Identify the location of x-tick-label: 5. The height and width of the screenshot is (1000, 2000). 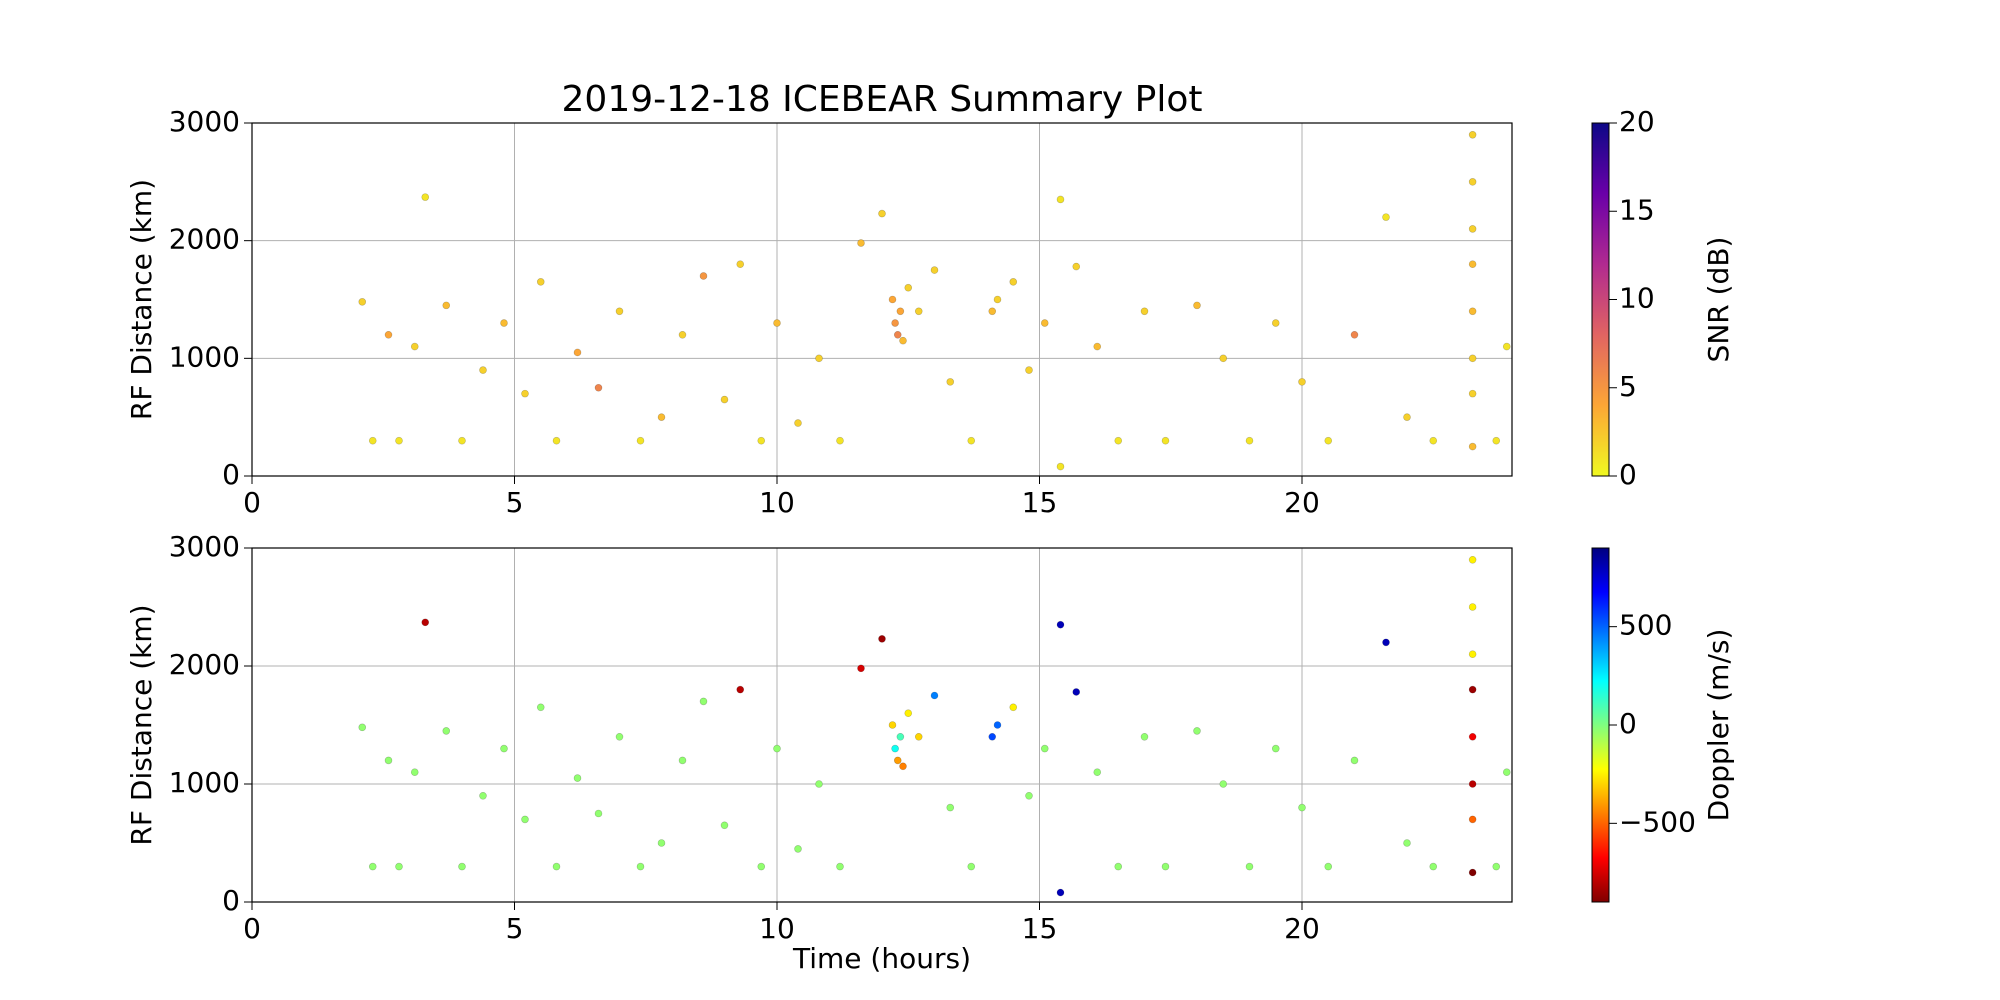
(515, 928).